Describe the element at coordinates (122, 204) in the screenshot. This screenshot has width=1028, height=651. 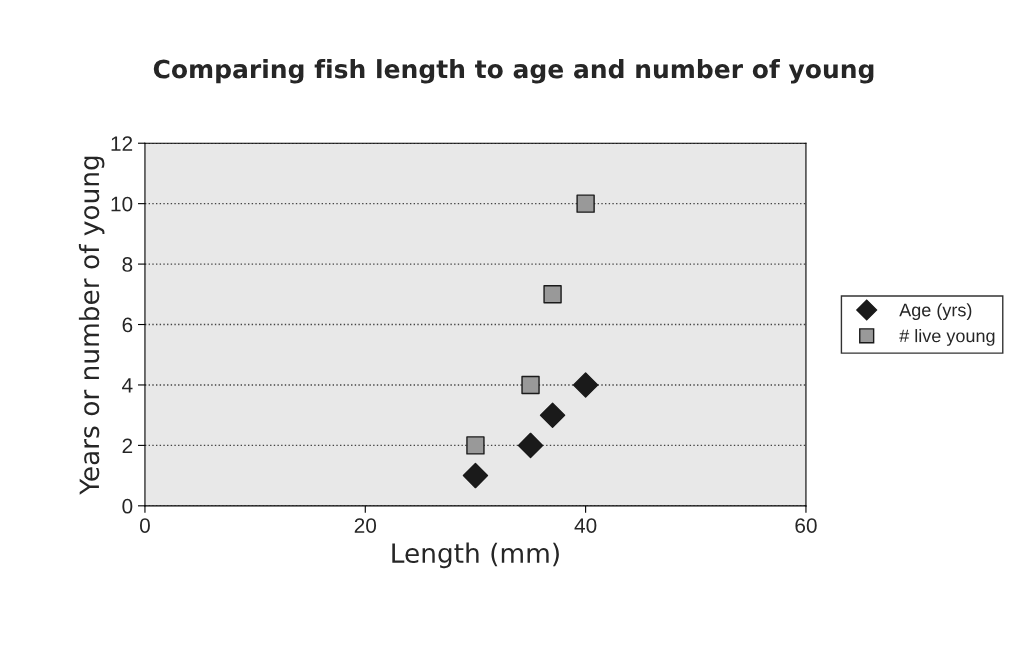
I see `y-tick-label: 10` at that location.